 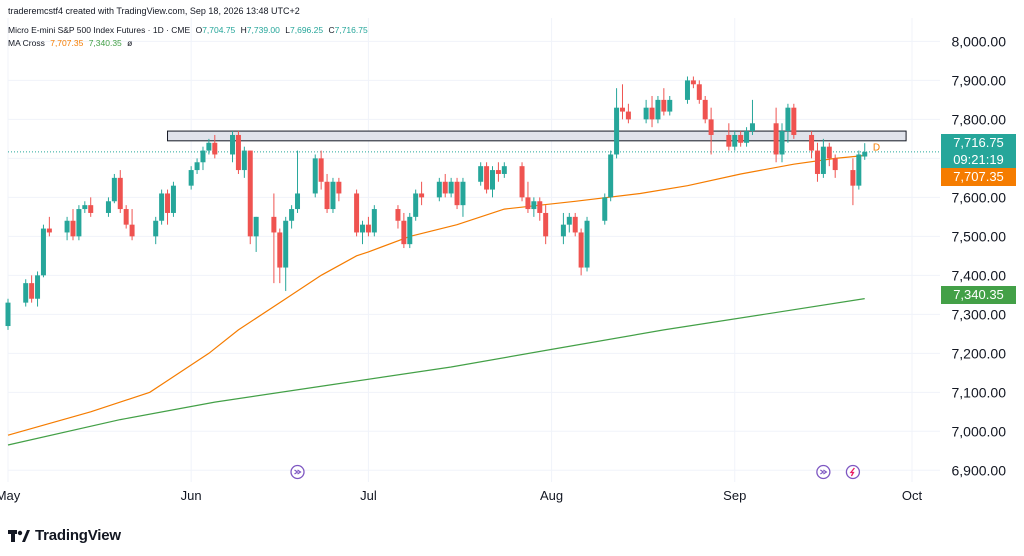 I want to click on indicator-settings-icon: ø, so click(x=130, y=43).